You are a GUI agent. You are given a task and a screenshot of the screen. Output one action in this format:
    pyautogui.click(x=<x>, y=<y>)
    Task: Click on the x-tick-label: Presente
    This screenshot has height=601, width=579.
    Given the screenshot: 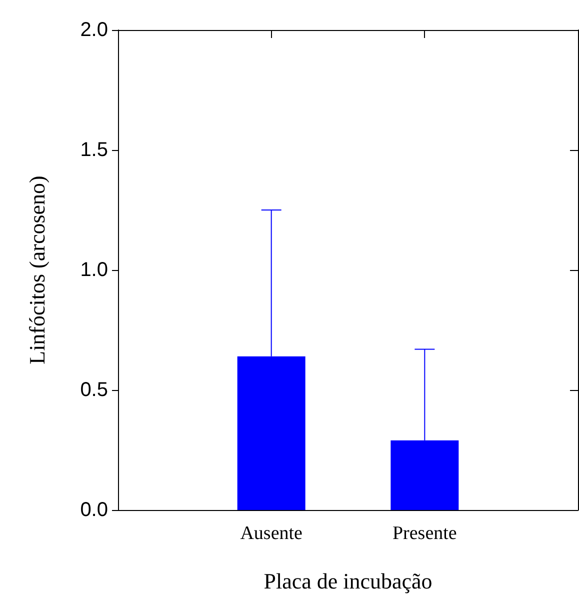 What is the action you would take?
    pyautogui.click(x=424, y=533)
    